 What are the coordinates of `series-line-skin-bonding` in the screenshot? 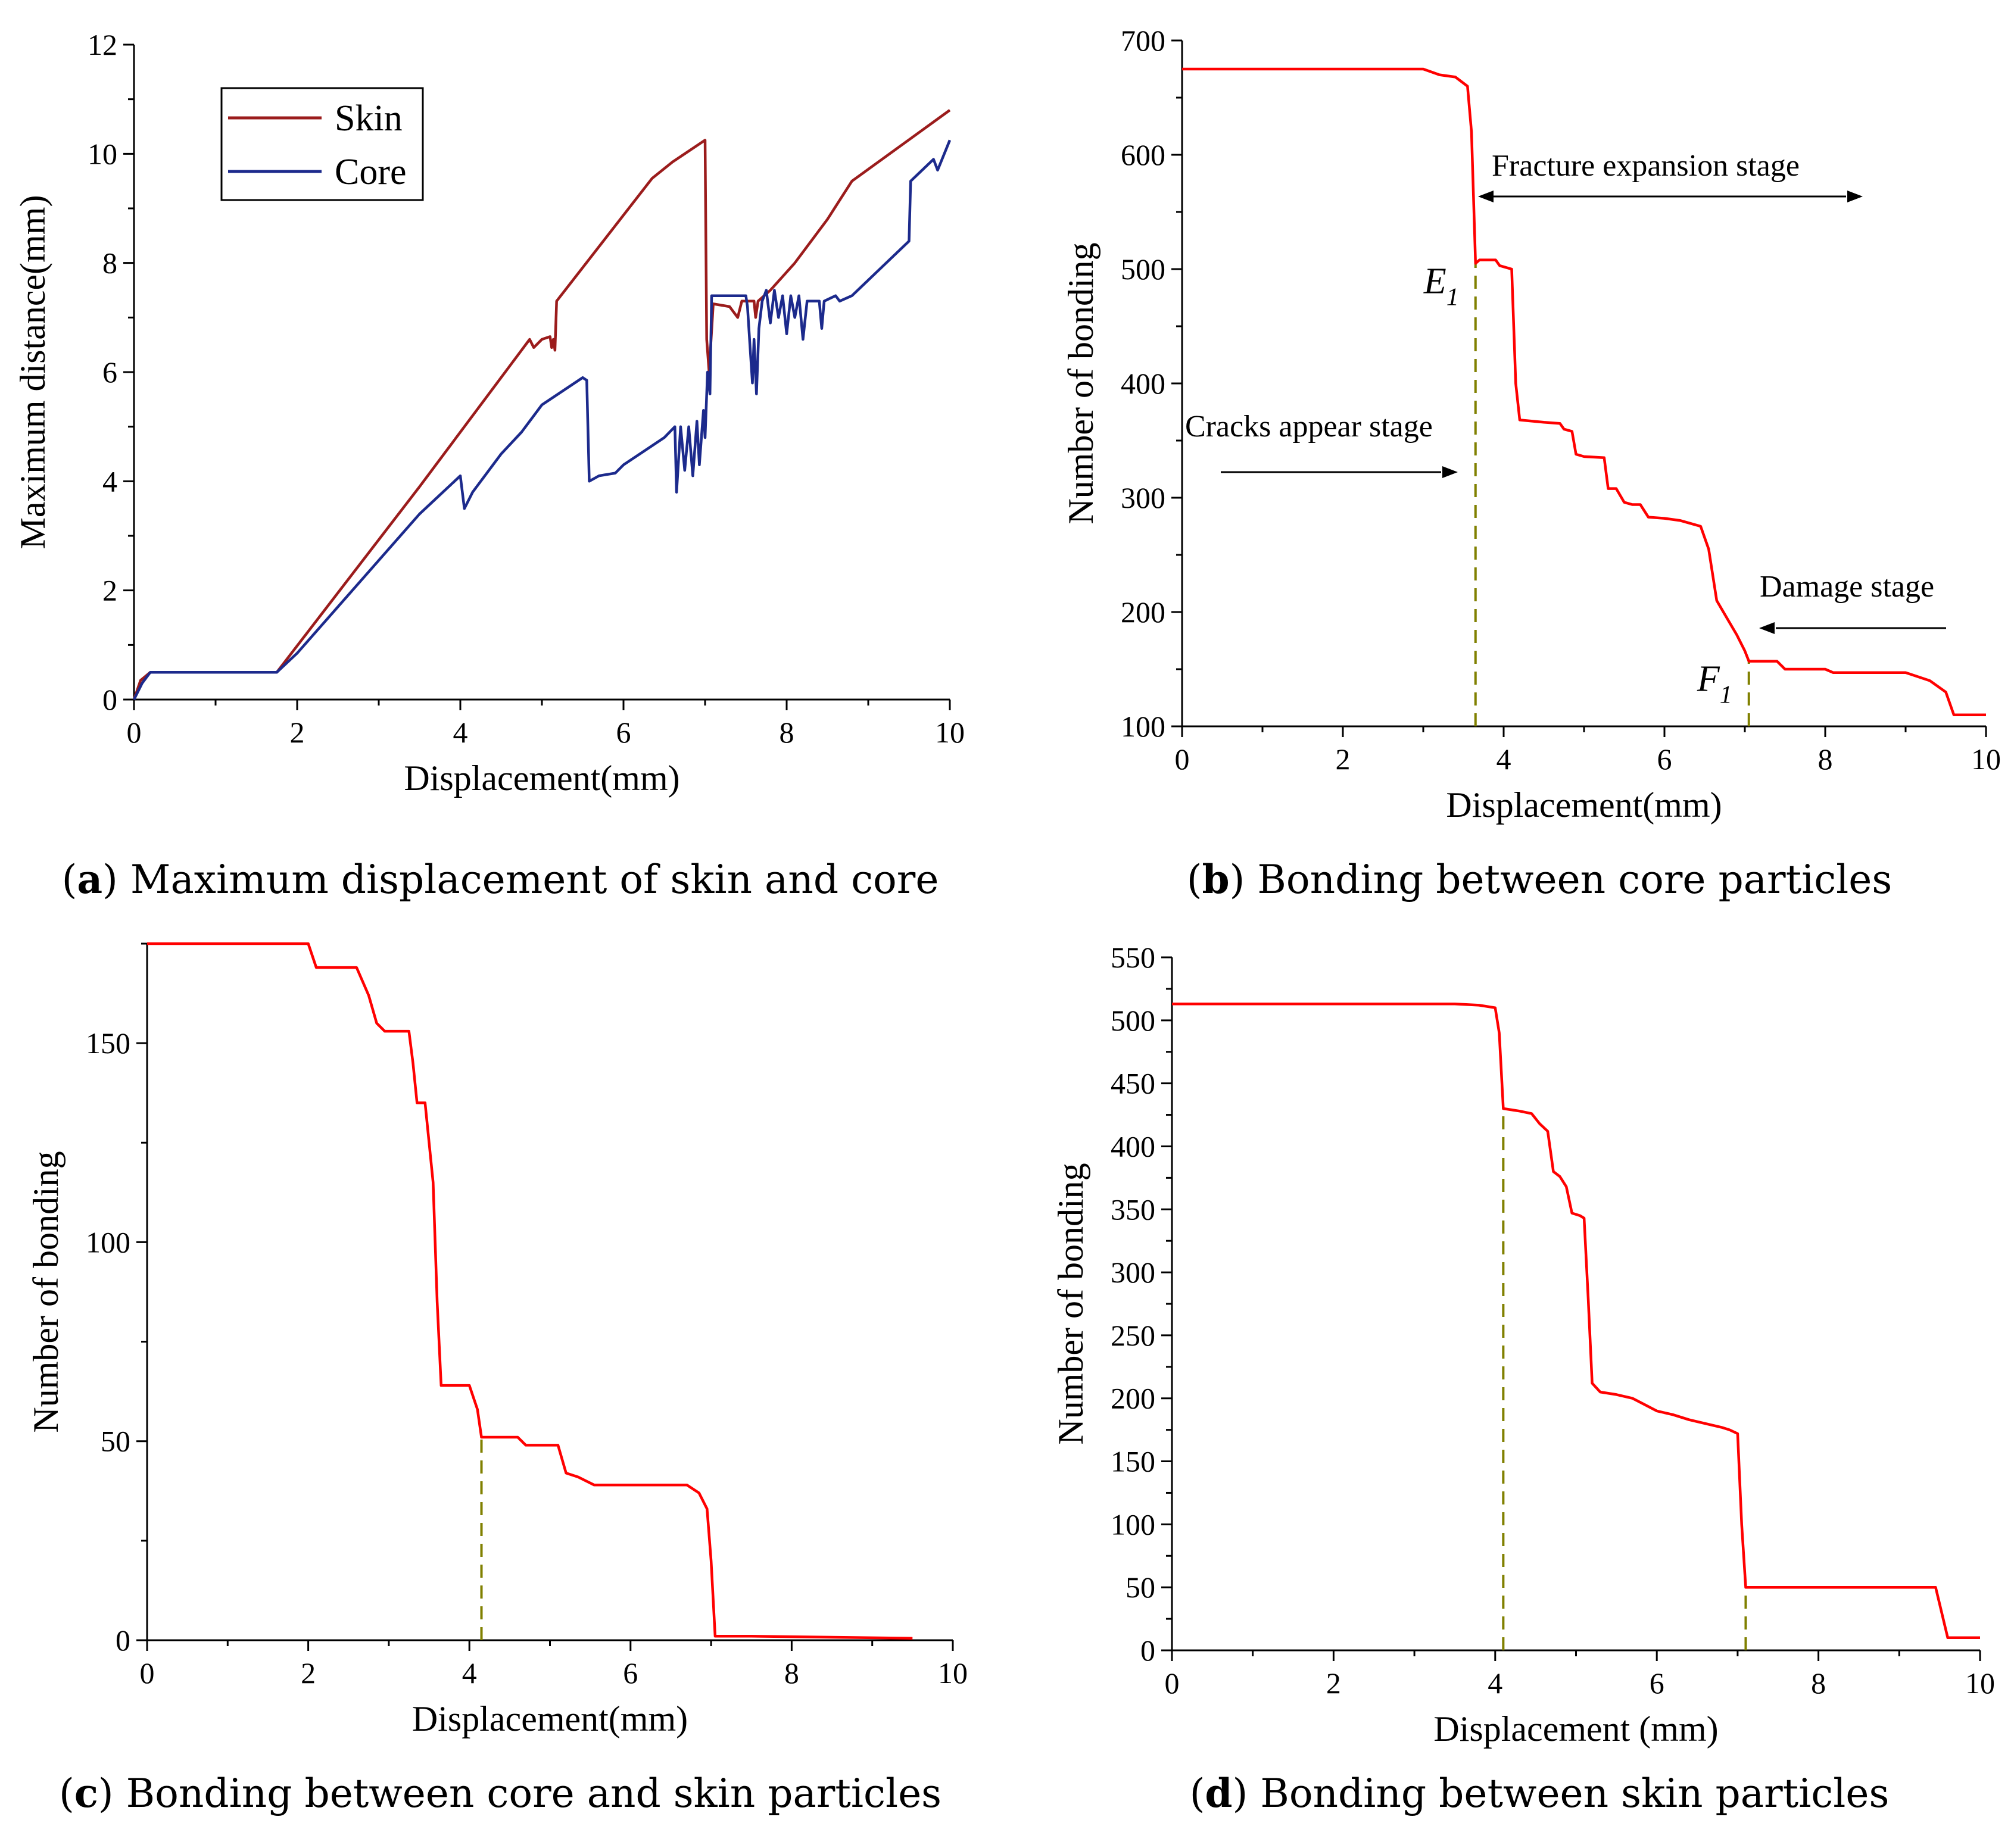 It's located at (1576, 1321).